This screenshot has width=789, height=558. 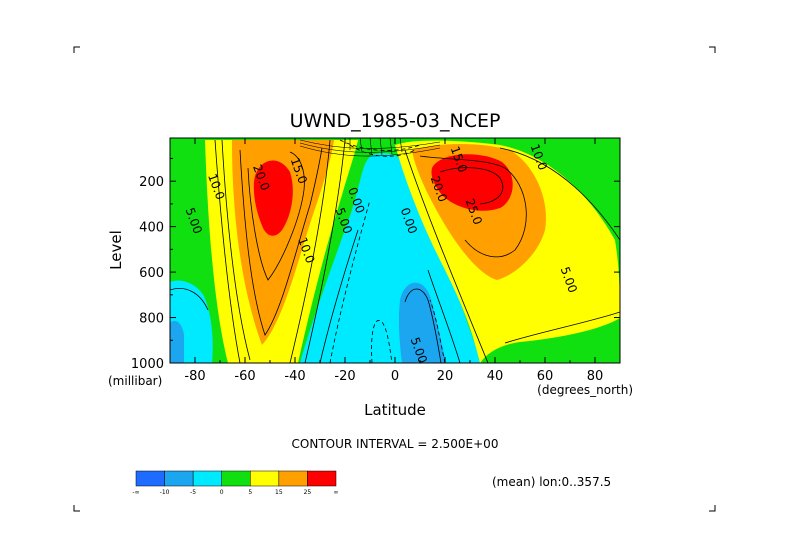 What do you see at coordinates (135, 492) in the screenshot?
I see `colorbar-tick-label: -∞` at bounding box center [135, 492].